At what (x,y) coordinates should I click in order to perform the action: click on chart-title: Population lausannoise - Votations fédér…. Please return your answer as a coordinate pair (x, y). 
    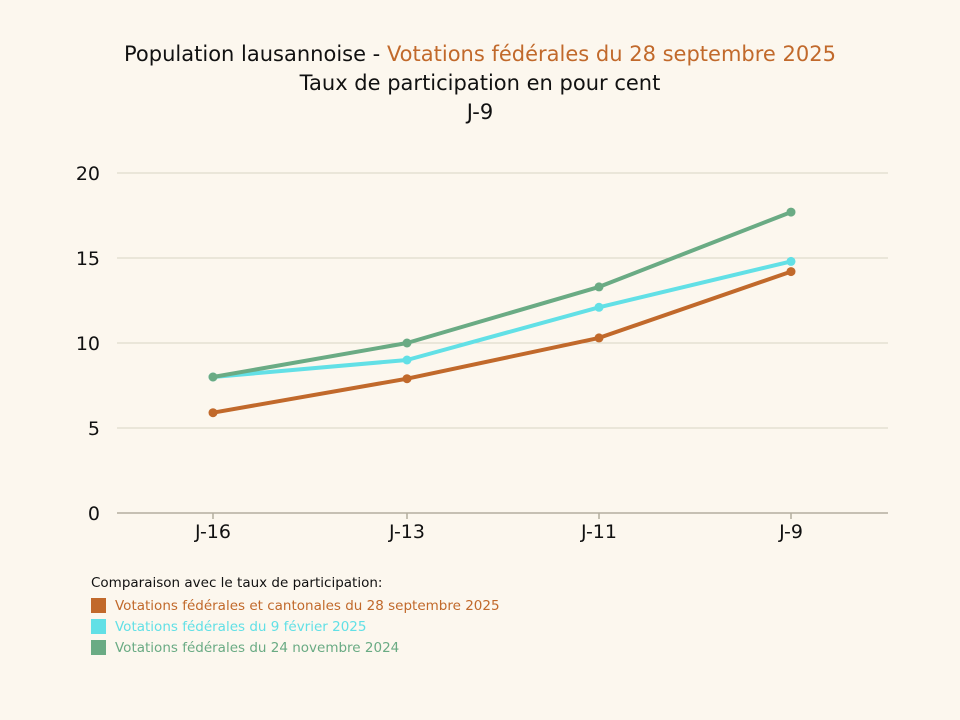
    Looking at the image, I should click on (480, 54).